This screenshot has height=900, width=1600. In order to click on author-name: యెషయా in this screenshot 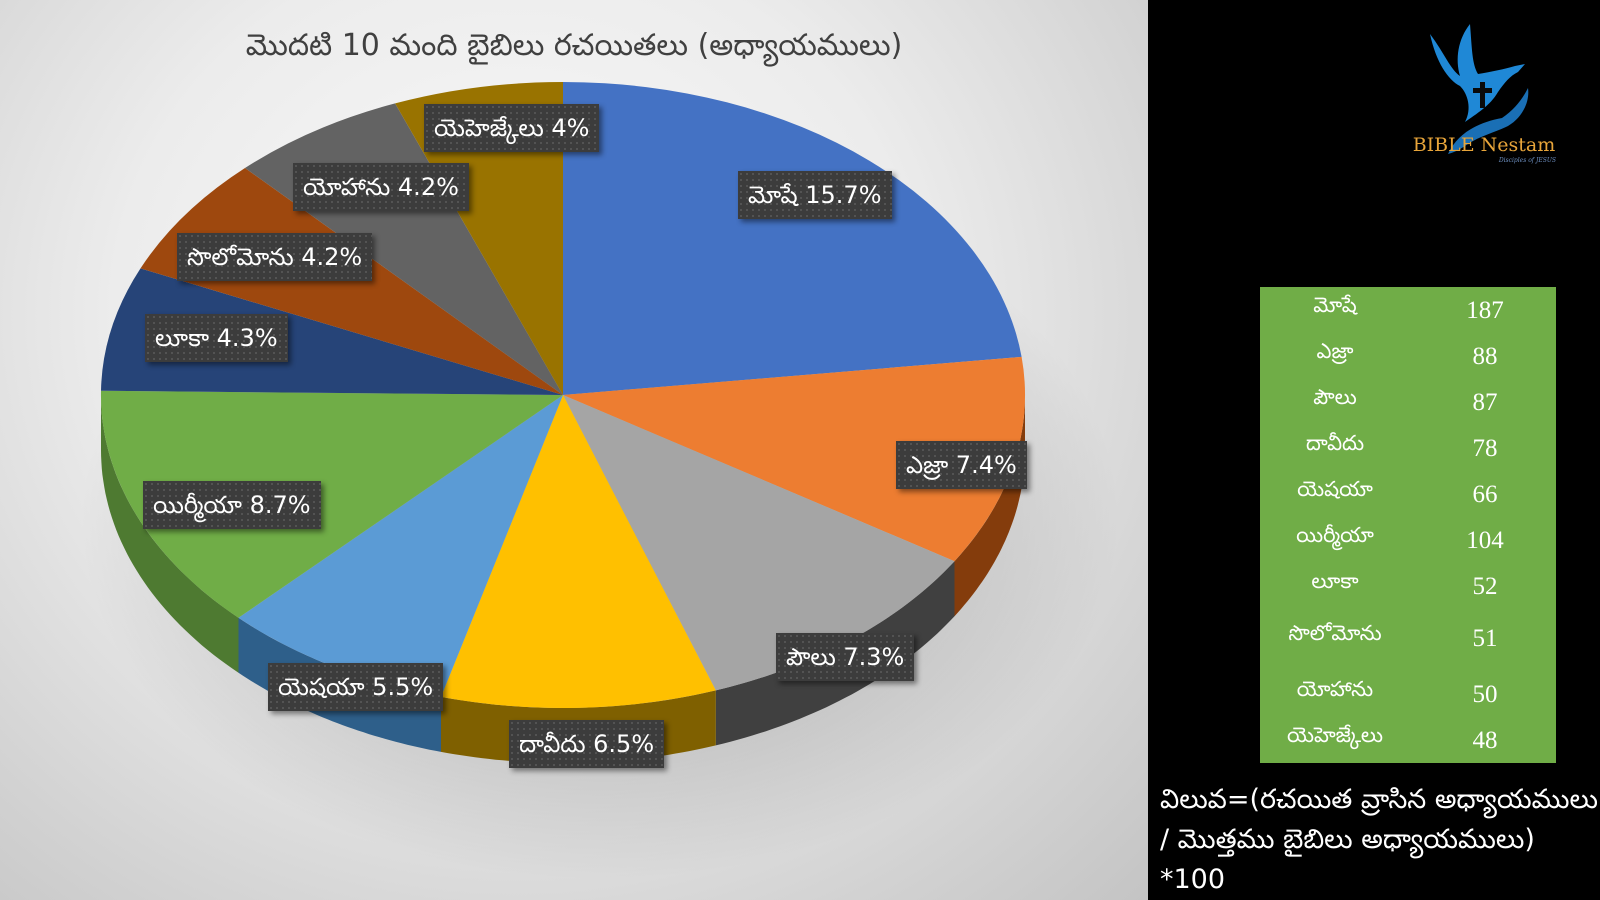, I will do `click(1335, 489)`.